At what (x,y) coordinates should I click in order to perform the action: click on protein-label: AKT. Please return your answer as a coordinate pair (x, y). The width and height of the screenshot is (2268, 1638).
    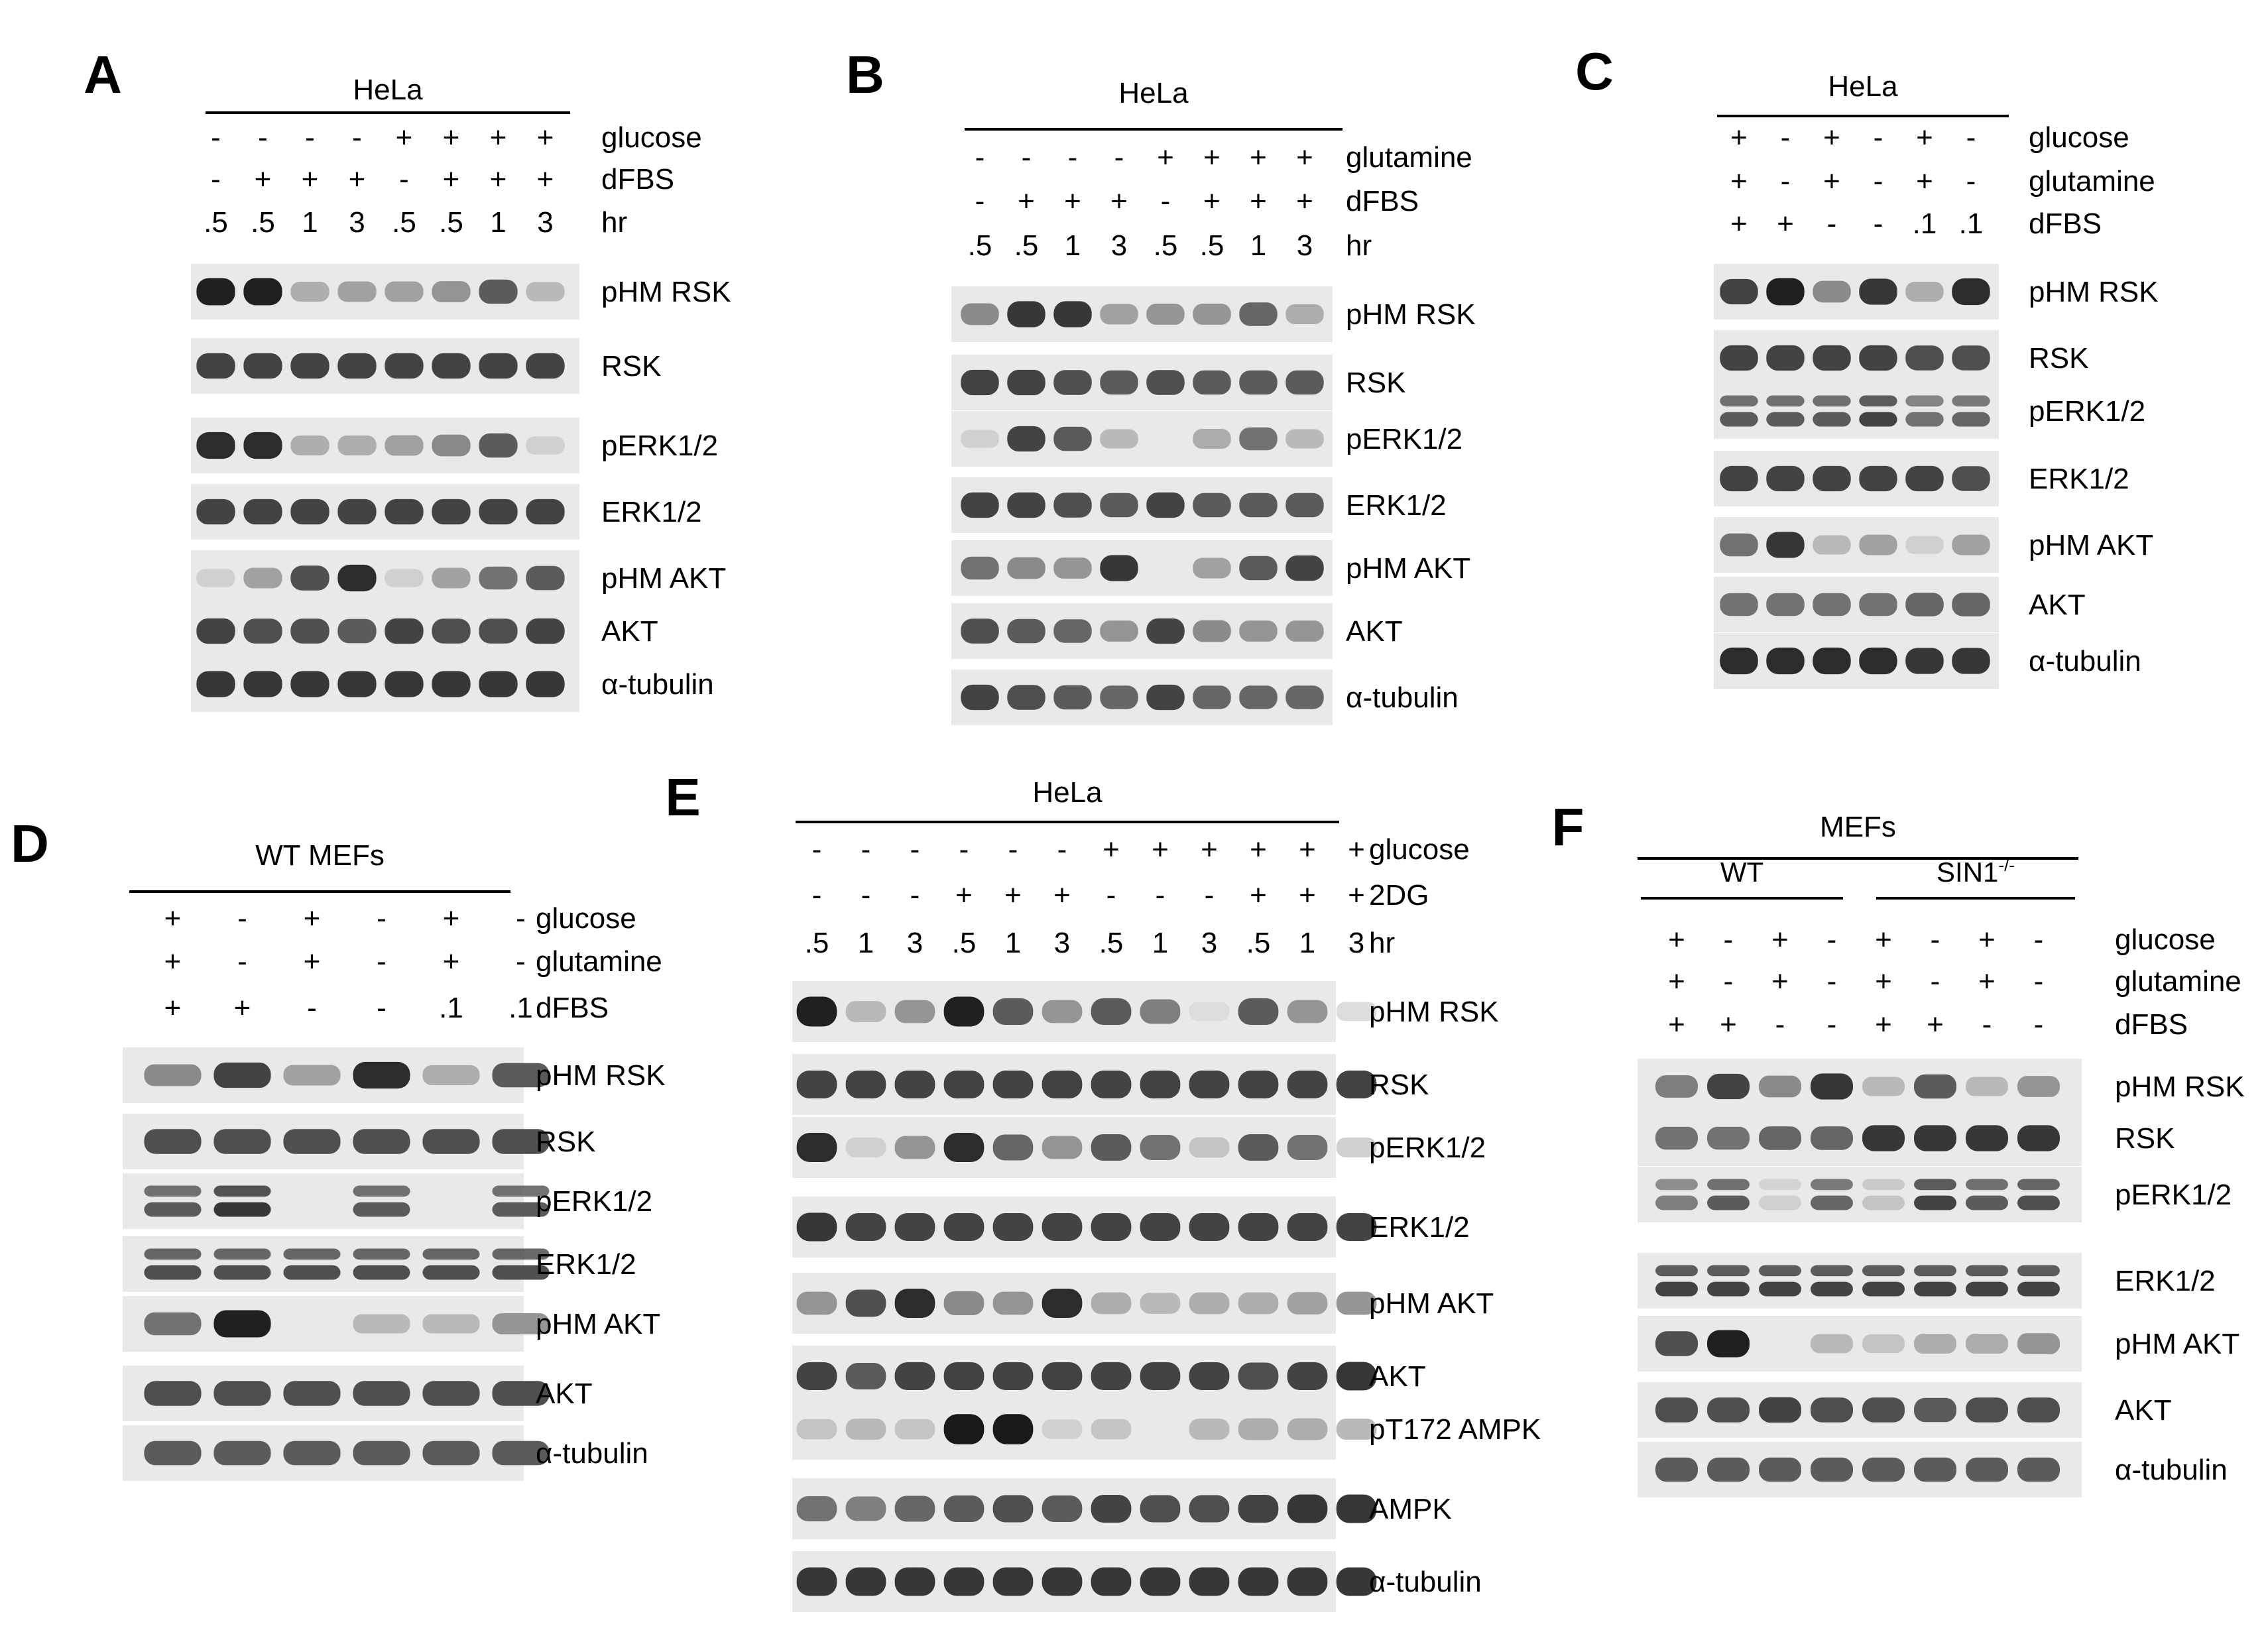
    Looking at the image, I should click on (564, 1393).